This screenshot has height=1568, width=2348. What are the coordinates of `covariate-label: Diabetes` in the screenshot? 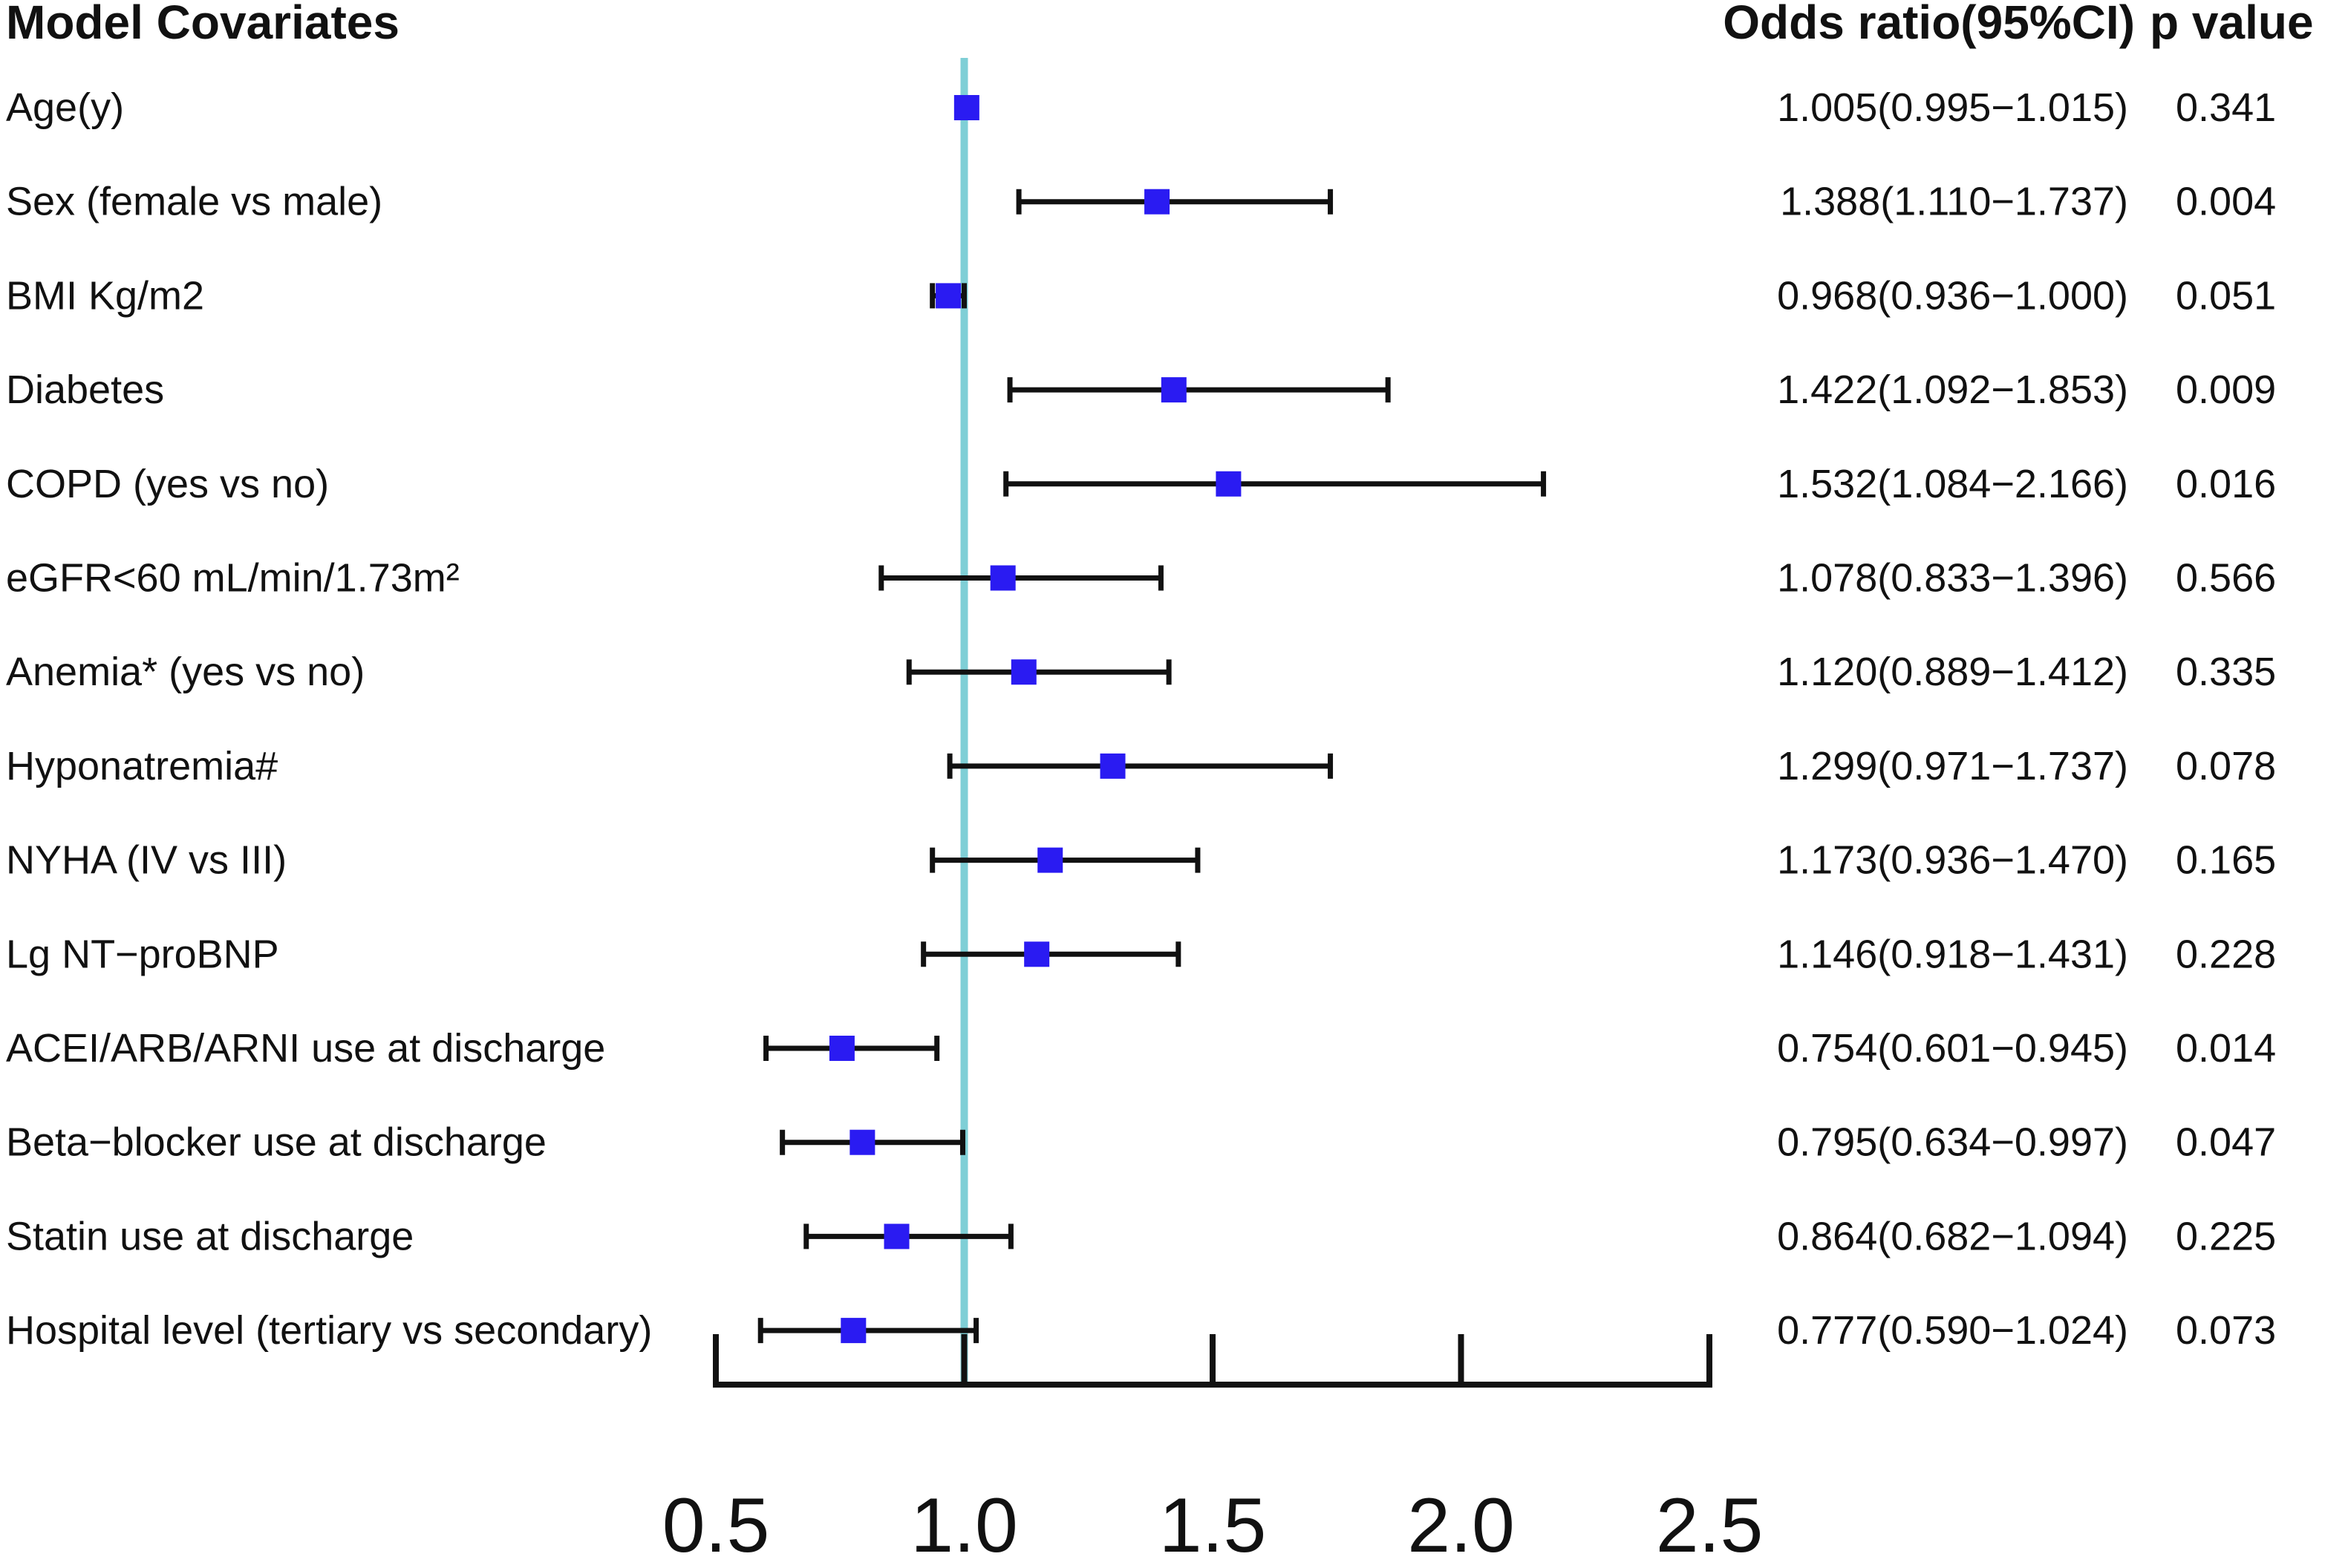 It's located at (85, 390).